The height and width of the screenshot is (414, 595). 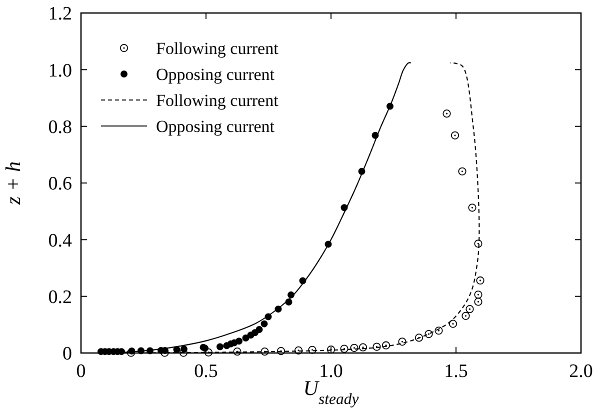 I want to click on y-tick-label: 0.2, so click(x=60, y=297).